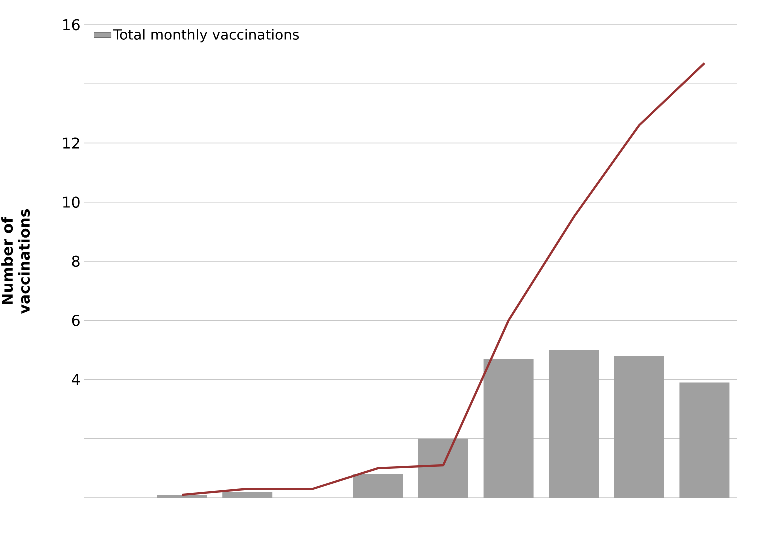  What do you see at coordinates (206, 36) in the screenshot?
I see `legend-label: Total monthly vaccinations` at bounding box center [206, 36].